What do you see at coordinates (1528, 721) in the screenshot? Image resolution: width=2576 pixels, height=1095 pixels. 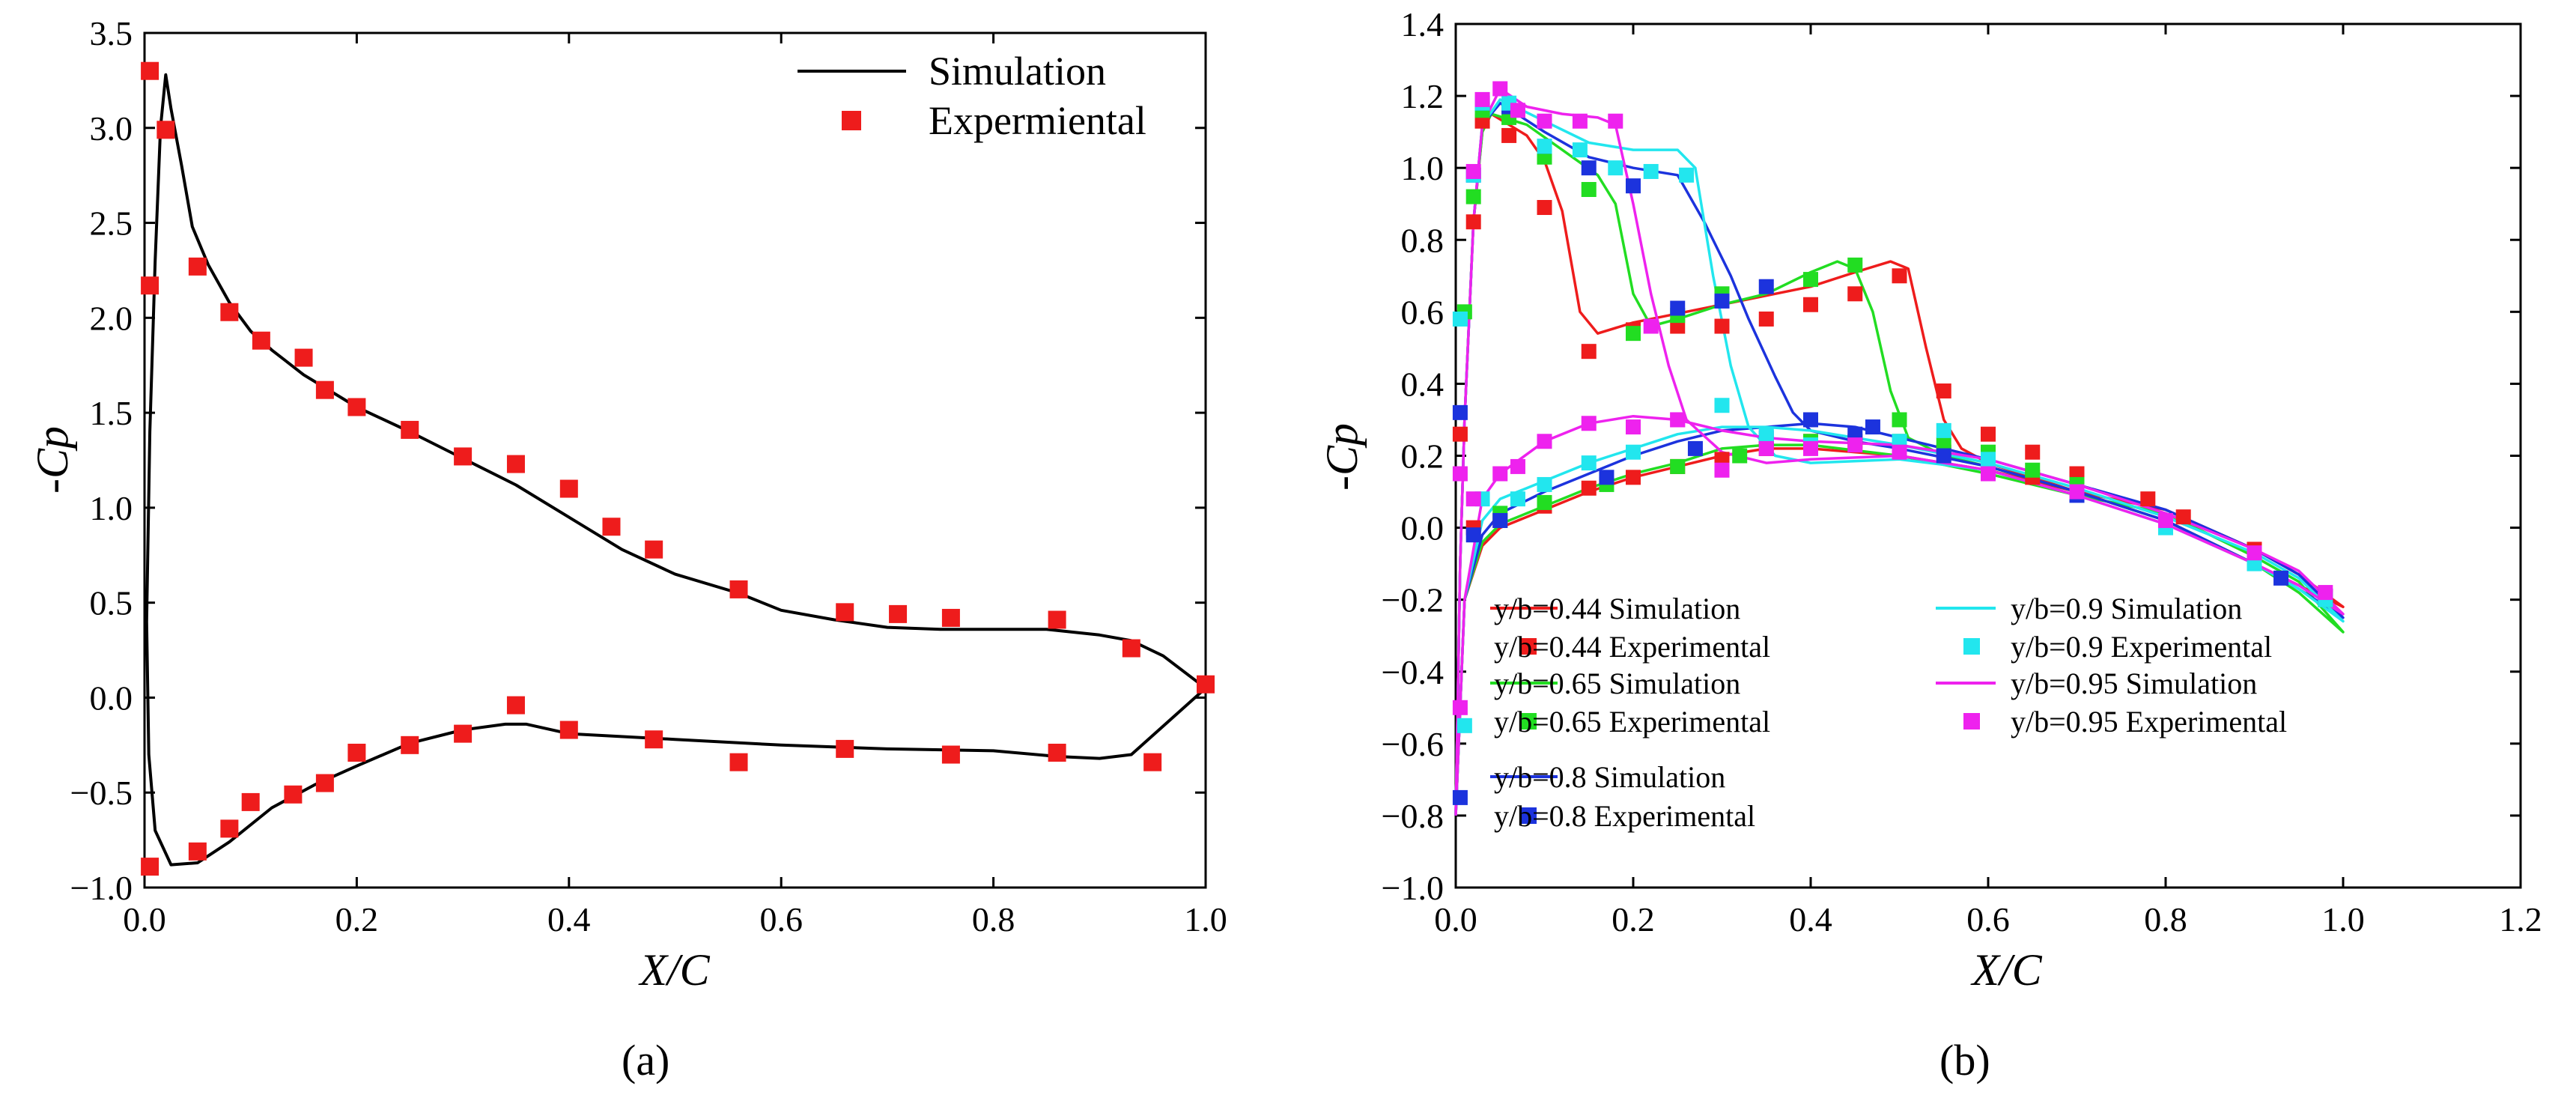 I see `legend-b-swatch-065-exp` at bounding box center [1528, 721].